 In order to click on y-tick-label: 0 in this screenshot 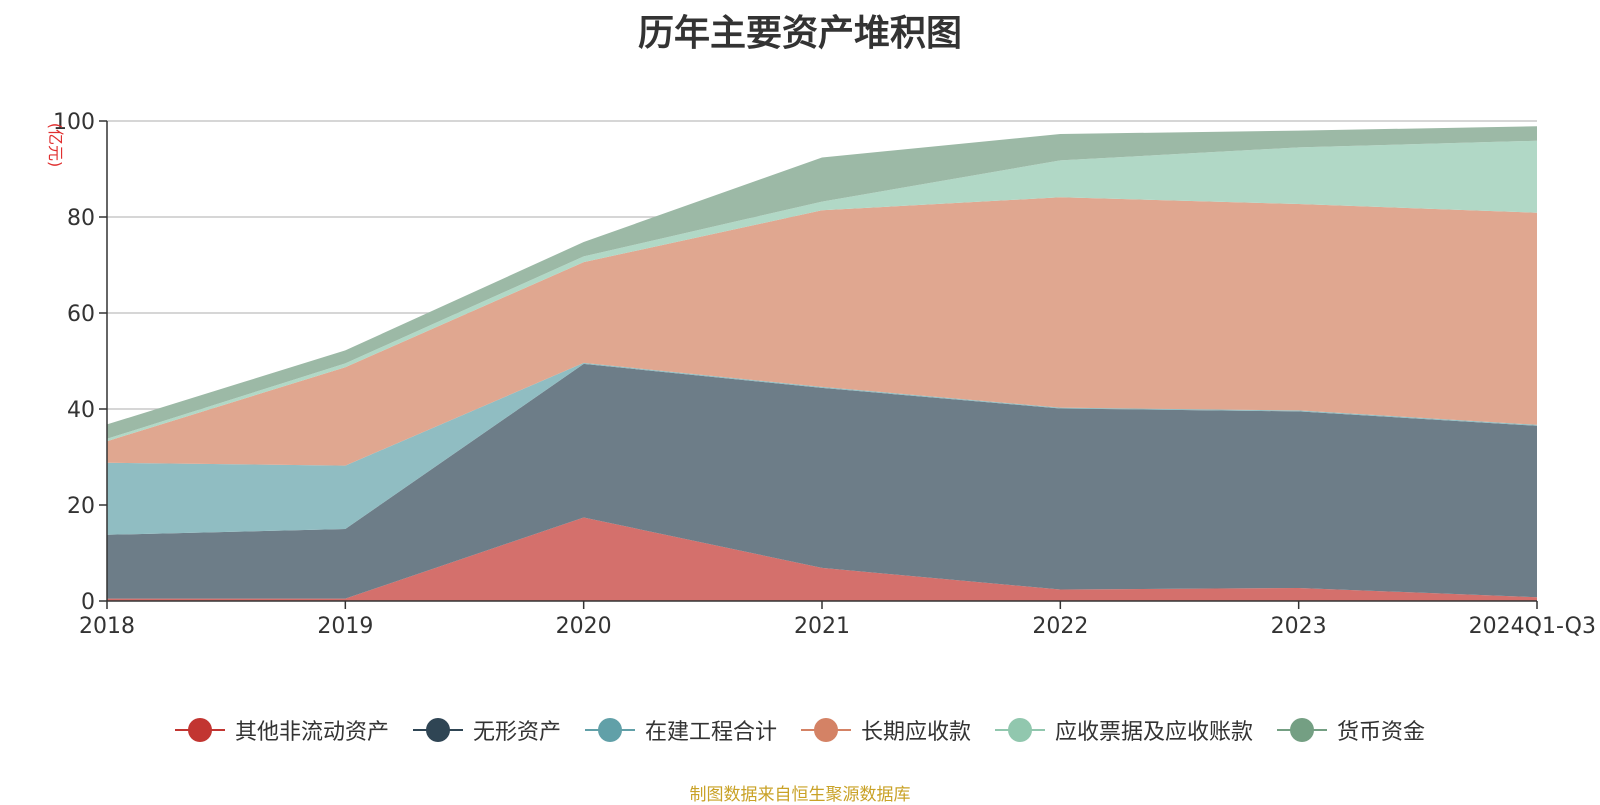, I will do `click(88, 602)`.